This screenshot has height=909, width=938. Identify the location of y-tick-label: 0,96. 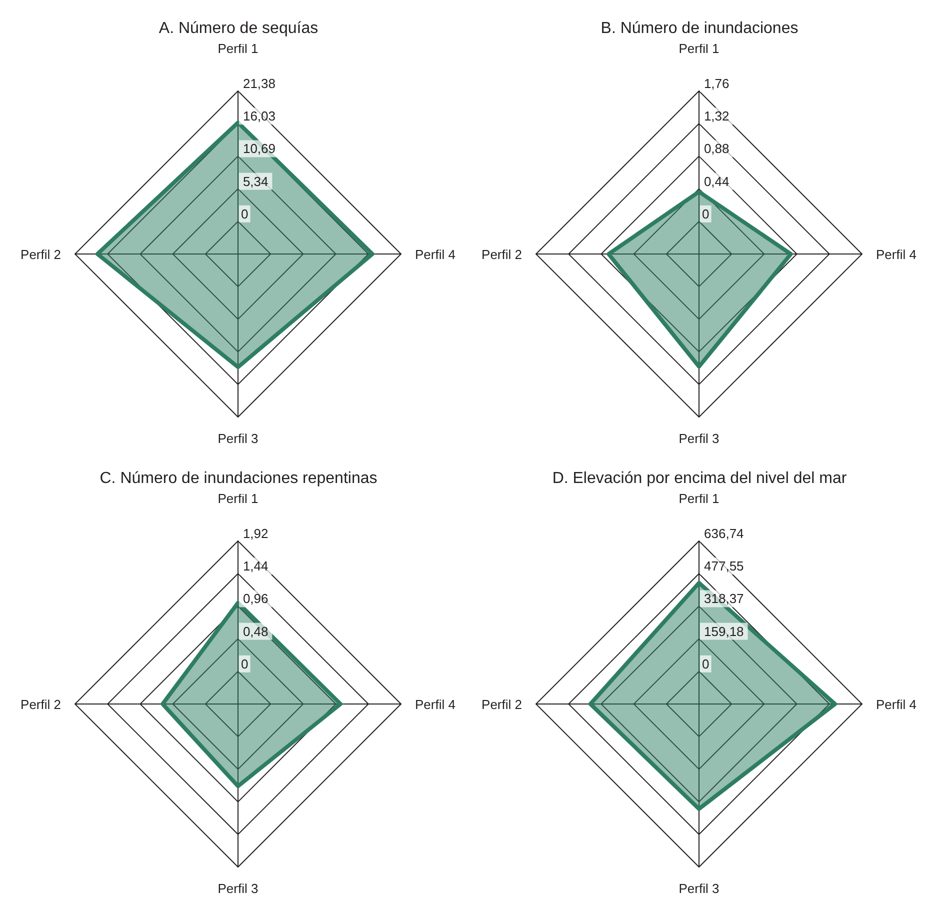
(255, 598).